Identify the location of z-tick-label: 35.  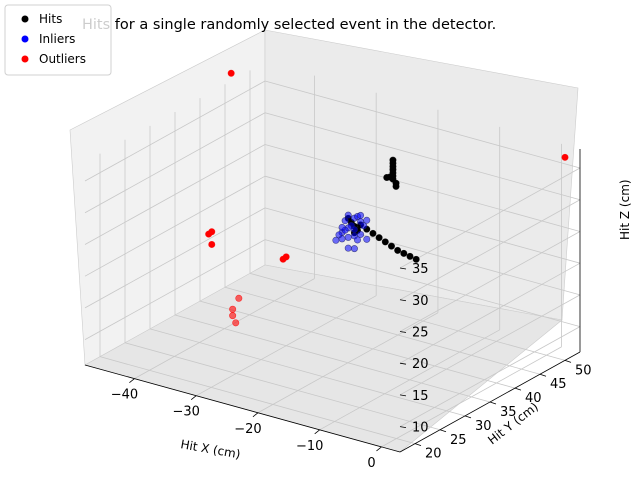
(420, 269).